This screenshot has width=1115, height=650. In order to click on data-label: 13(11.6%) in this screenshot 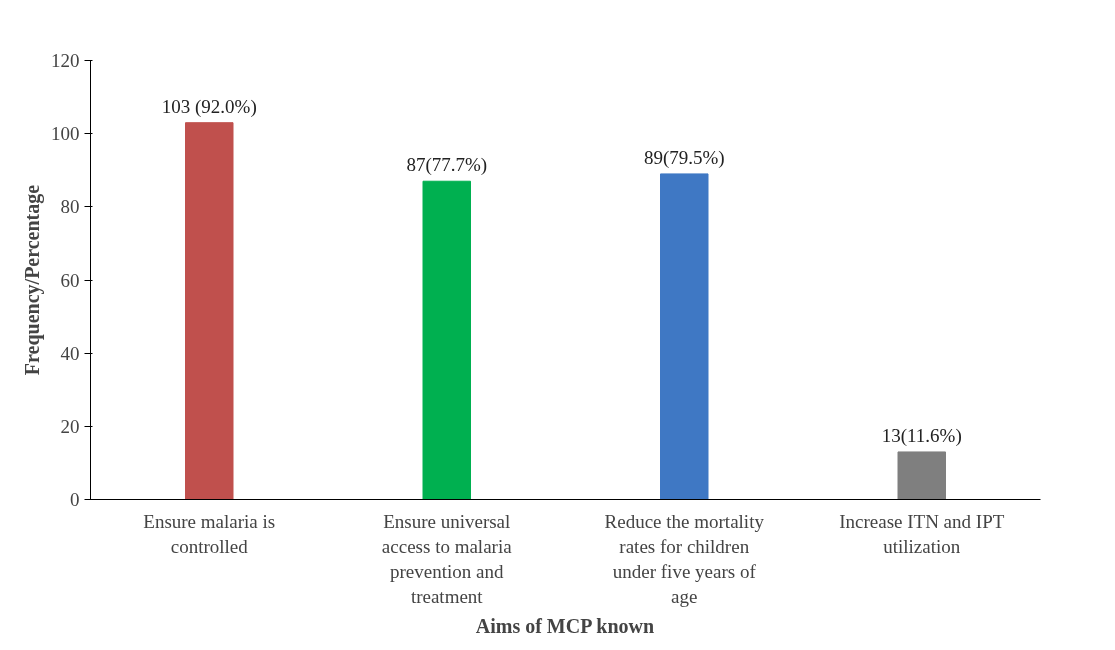, I will do `click(921, 435)`.